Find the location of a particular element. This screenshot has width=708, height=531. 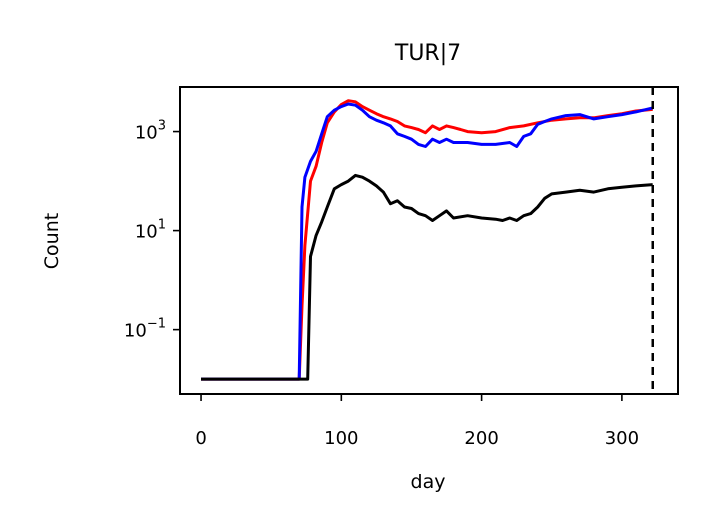

x-tick-label-0: 0 is located at coordinates (200, 438).